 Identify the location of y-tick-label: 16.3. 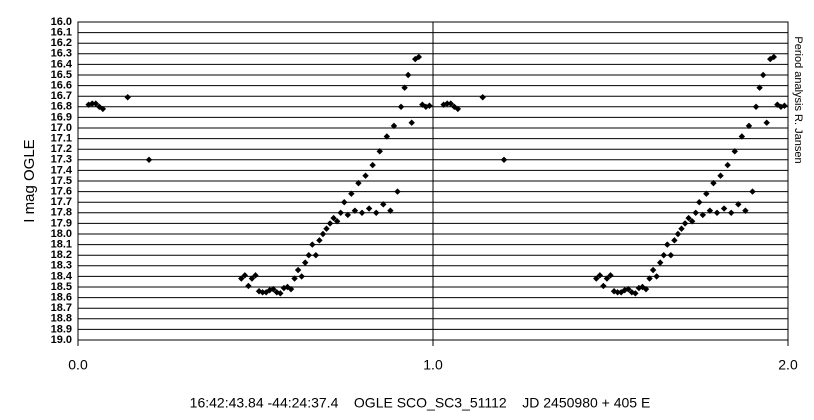
(61, 54).